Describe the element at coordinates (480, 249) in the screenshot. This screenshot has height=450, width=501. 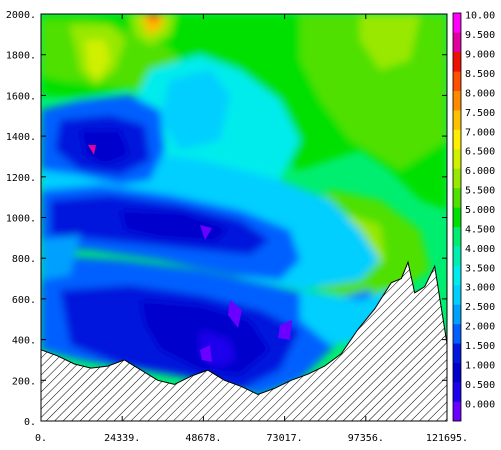
I see `colorbar-label: 4.000` at that location.